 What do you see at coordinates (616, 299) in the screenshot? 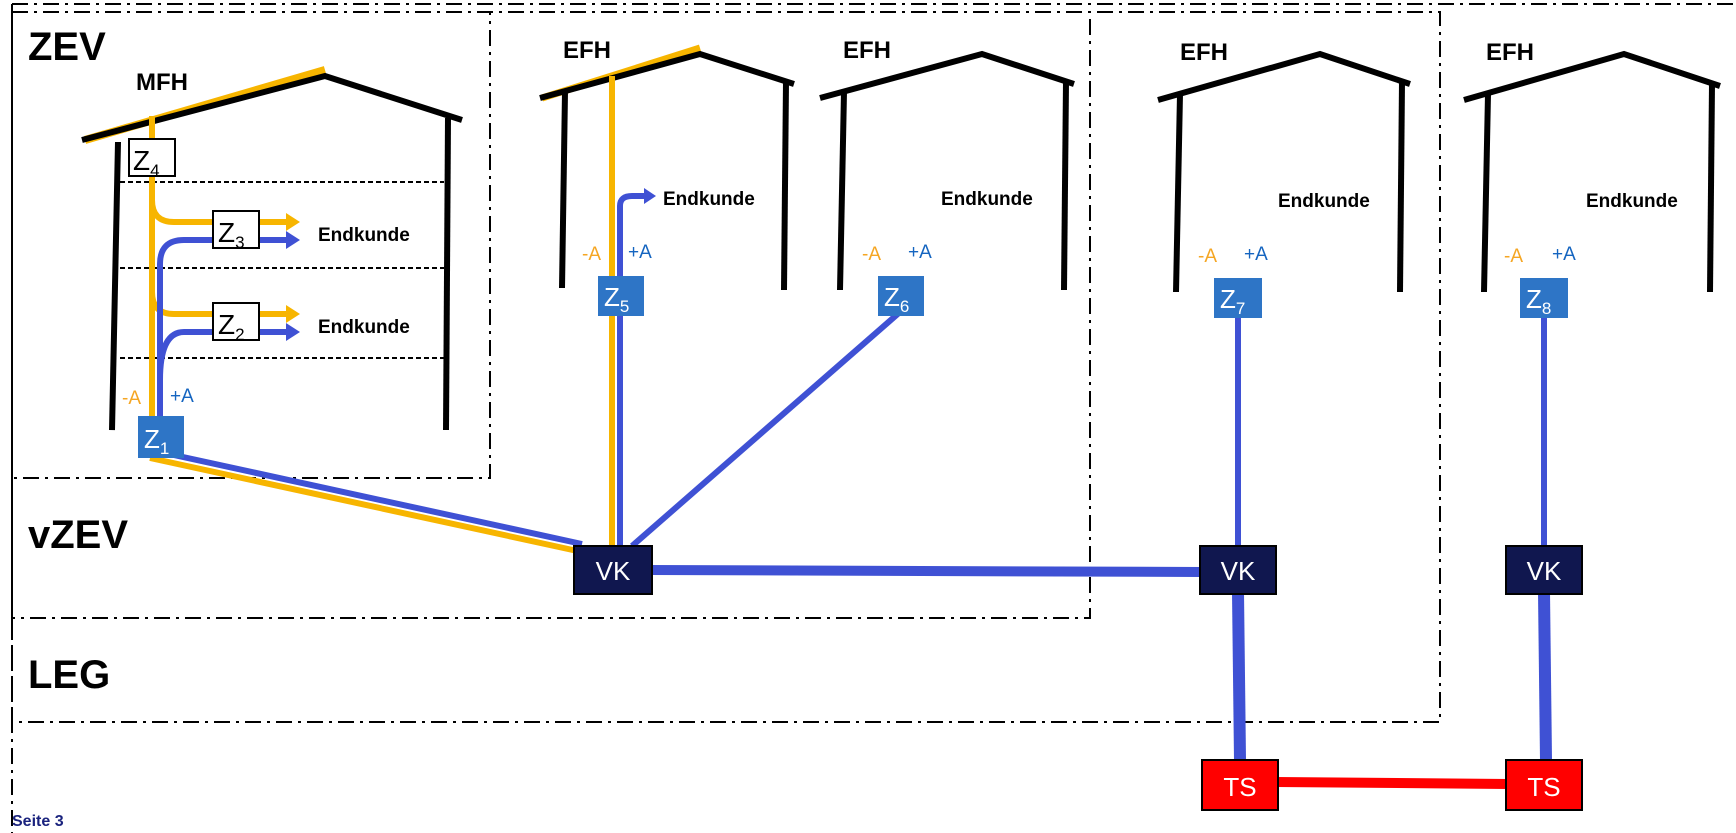
I see `svg-text: Z5` at bounding box center [616, 299].